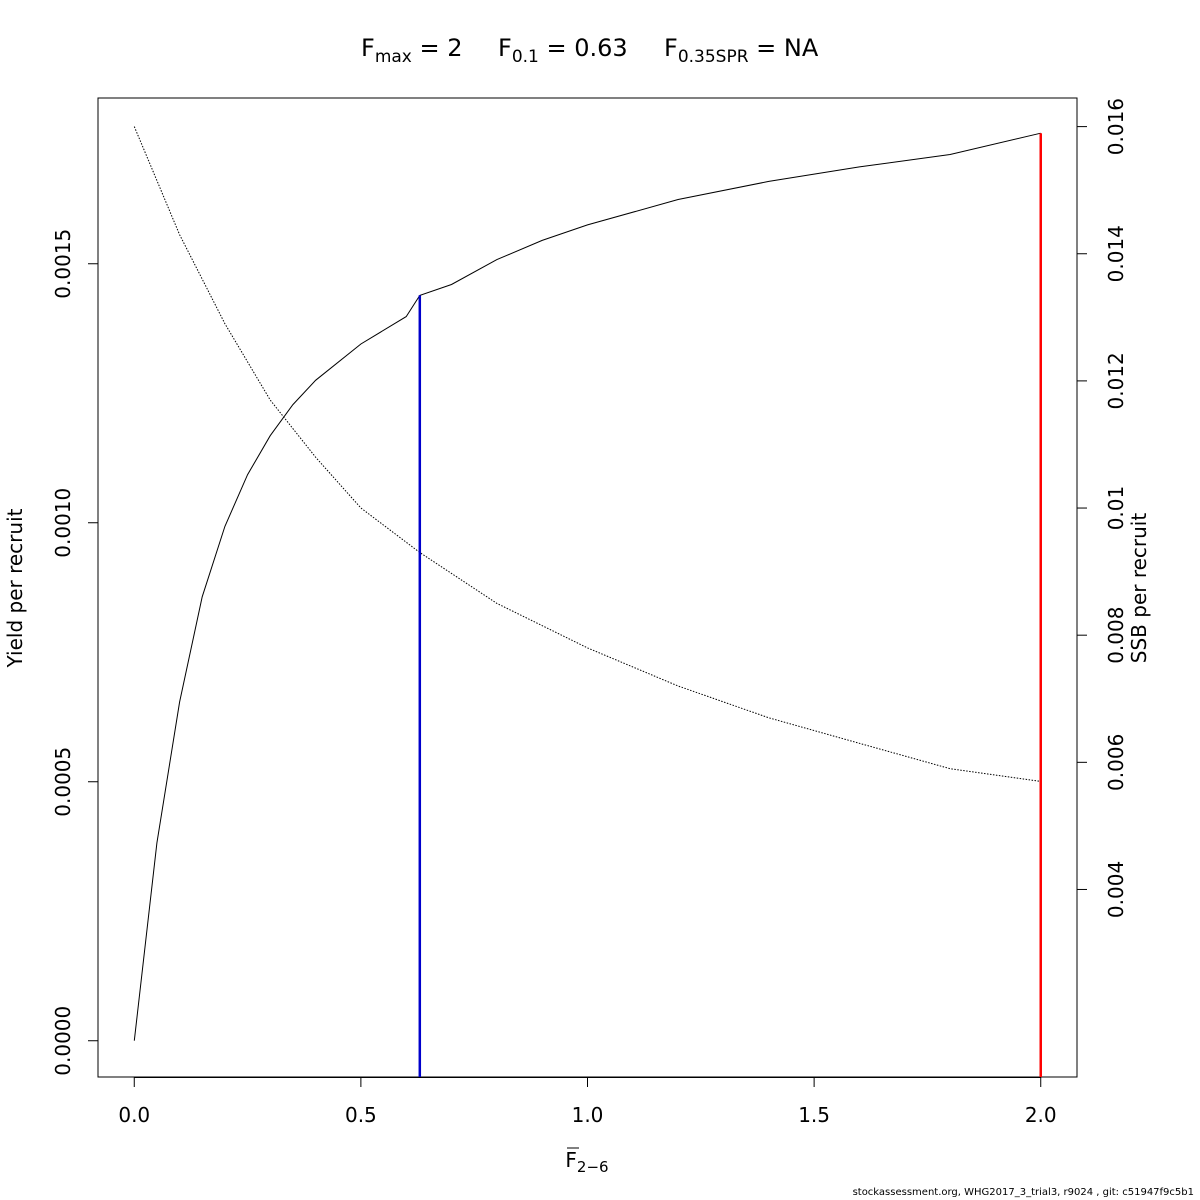 The width and height of the screenshot is (1200, 1200). I want to click on chart-title-f01: F0.1 = 0.63, so click(563, 50).